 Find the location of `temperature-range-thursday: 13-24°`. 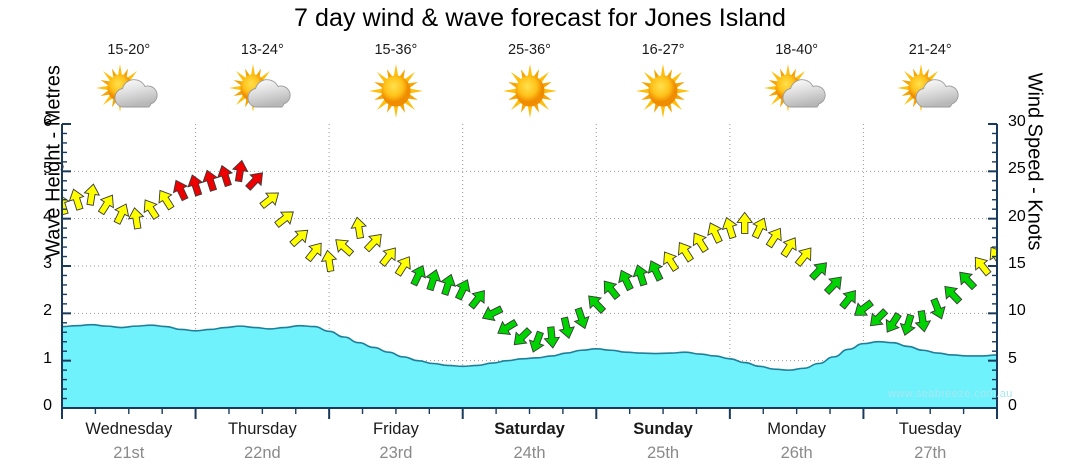

temperature-range-thursday: 13-24° is located at coordinates (262, 50).